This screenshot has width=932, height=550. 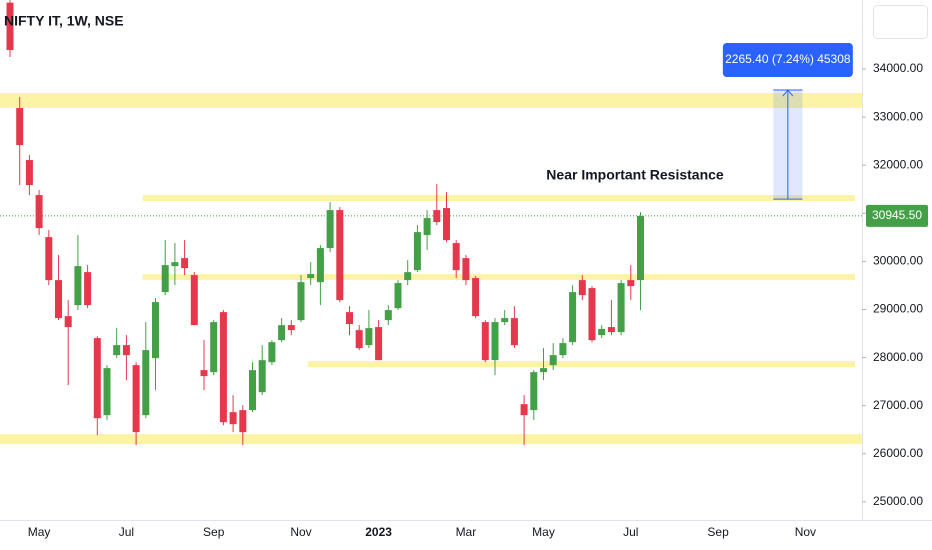 I want to click on chart-title: NIFTY IT, 1W, NSE, so click(x=64, y=21).